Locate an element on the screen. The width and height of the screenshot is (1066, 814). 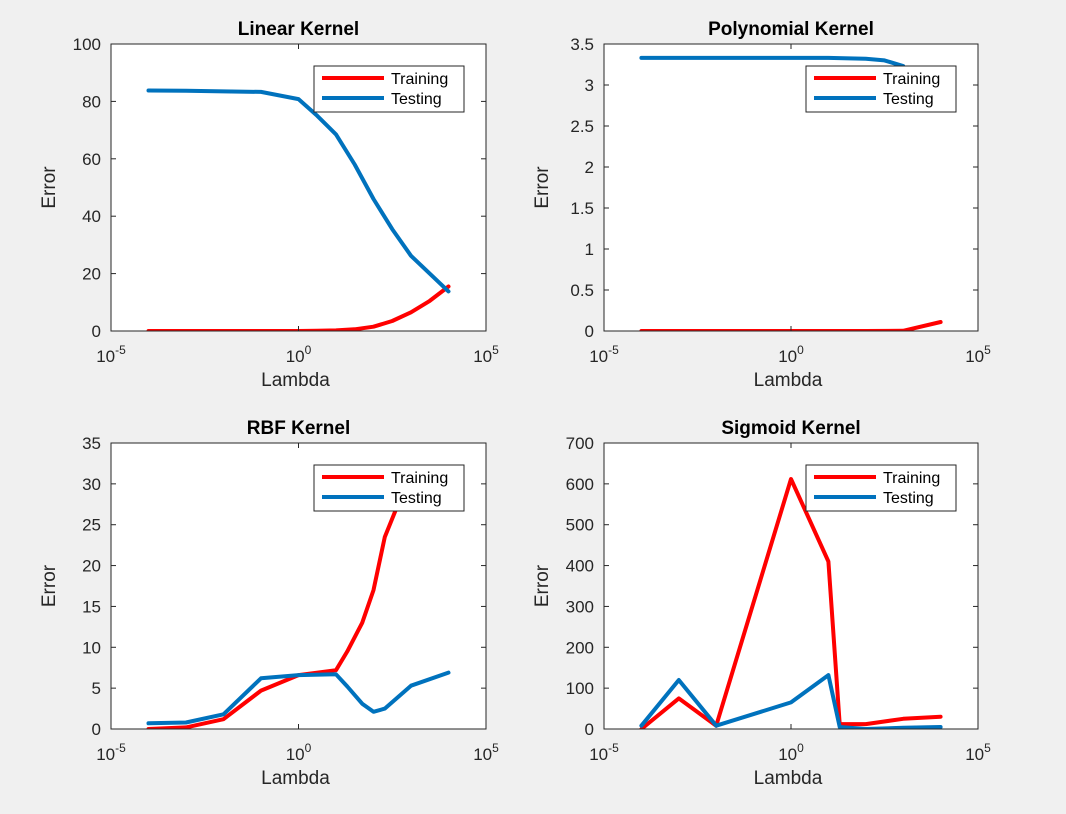
y-tick-label: 15 is located at coordinates (91, 606).